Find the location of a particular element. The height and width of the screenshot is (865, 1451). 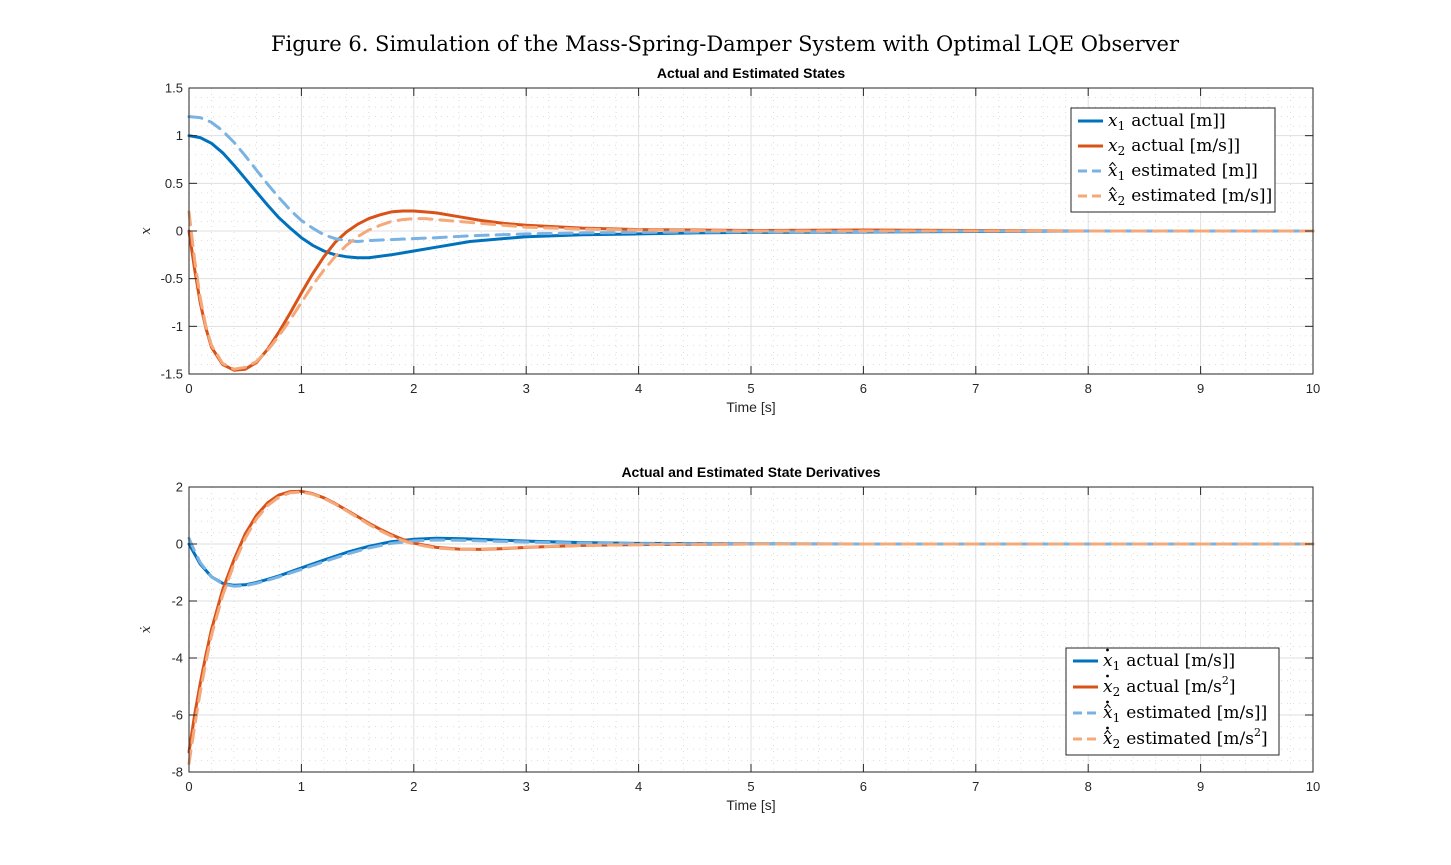

y-tick-label: -1 is located at coordinates (177, 326).